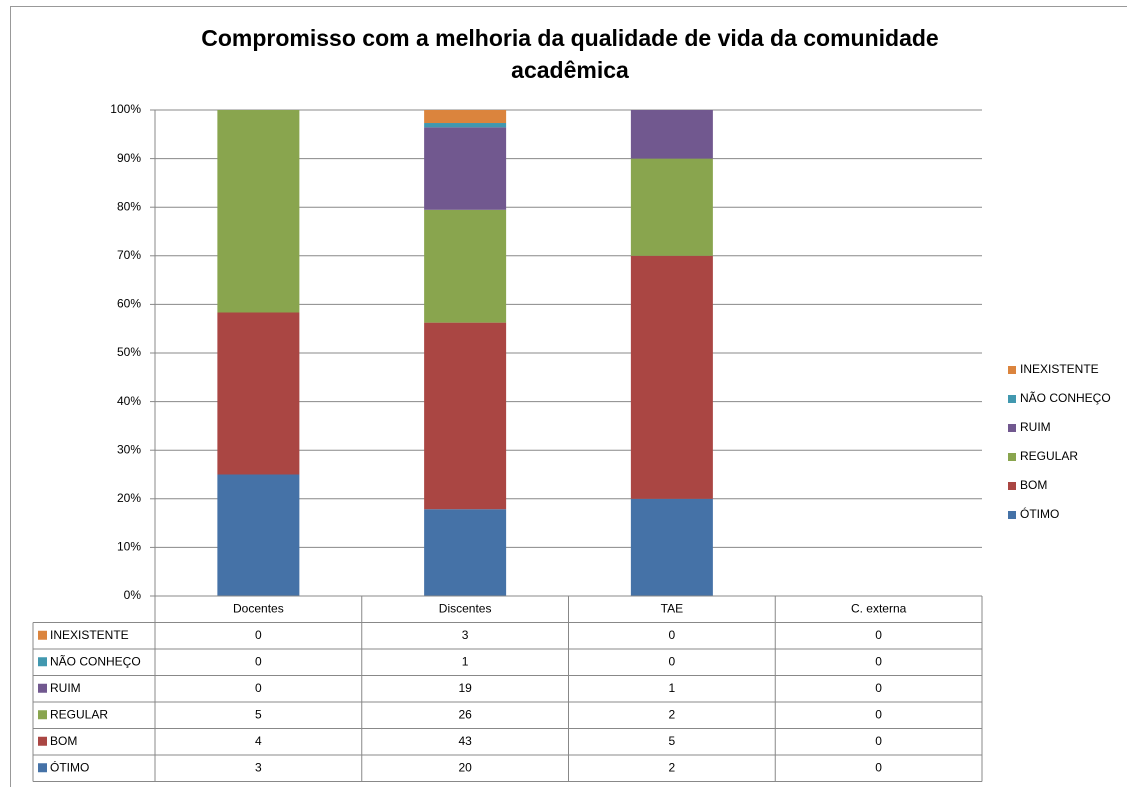 This screenshot has height=787, width=1127. Describe the element at coordinates (465, 767) in the screenshot. I see `table-cell: 20` at that location.